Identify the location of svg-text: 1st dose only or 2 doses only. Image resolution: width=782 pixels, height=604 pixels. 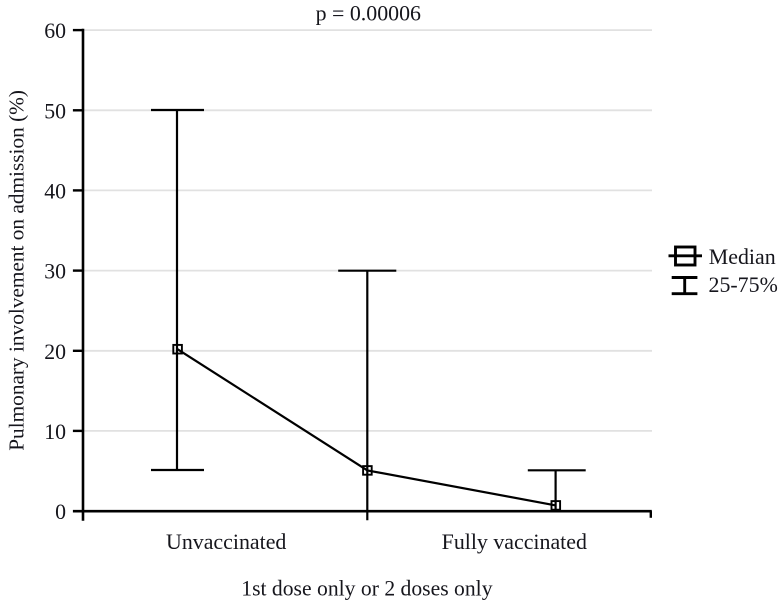
(366, 588).